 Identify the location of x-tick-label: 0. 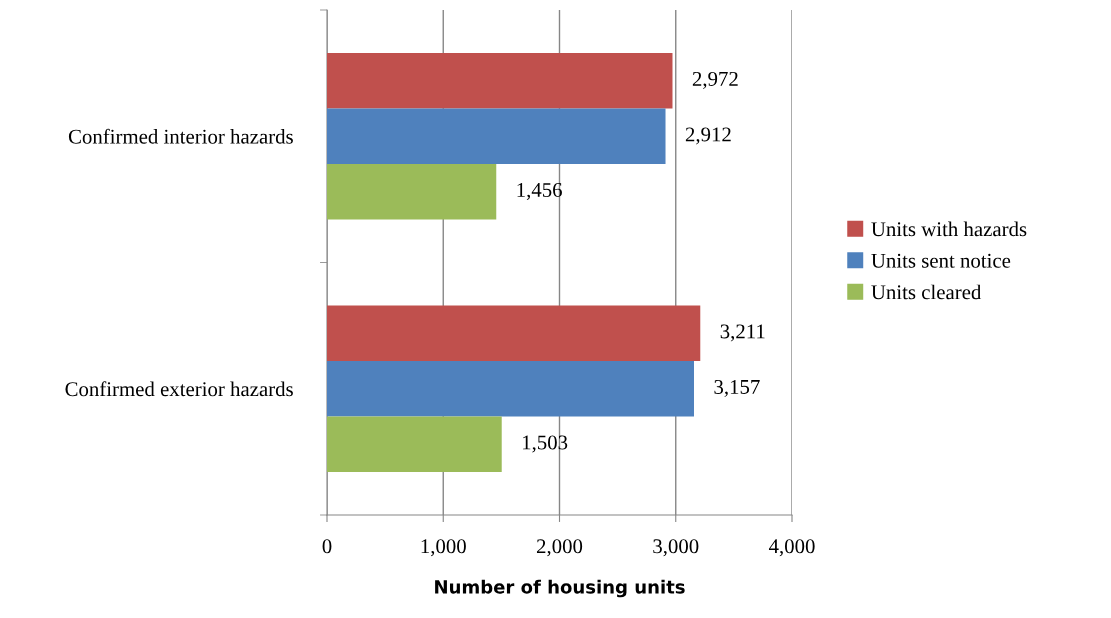
(327, 546).